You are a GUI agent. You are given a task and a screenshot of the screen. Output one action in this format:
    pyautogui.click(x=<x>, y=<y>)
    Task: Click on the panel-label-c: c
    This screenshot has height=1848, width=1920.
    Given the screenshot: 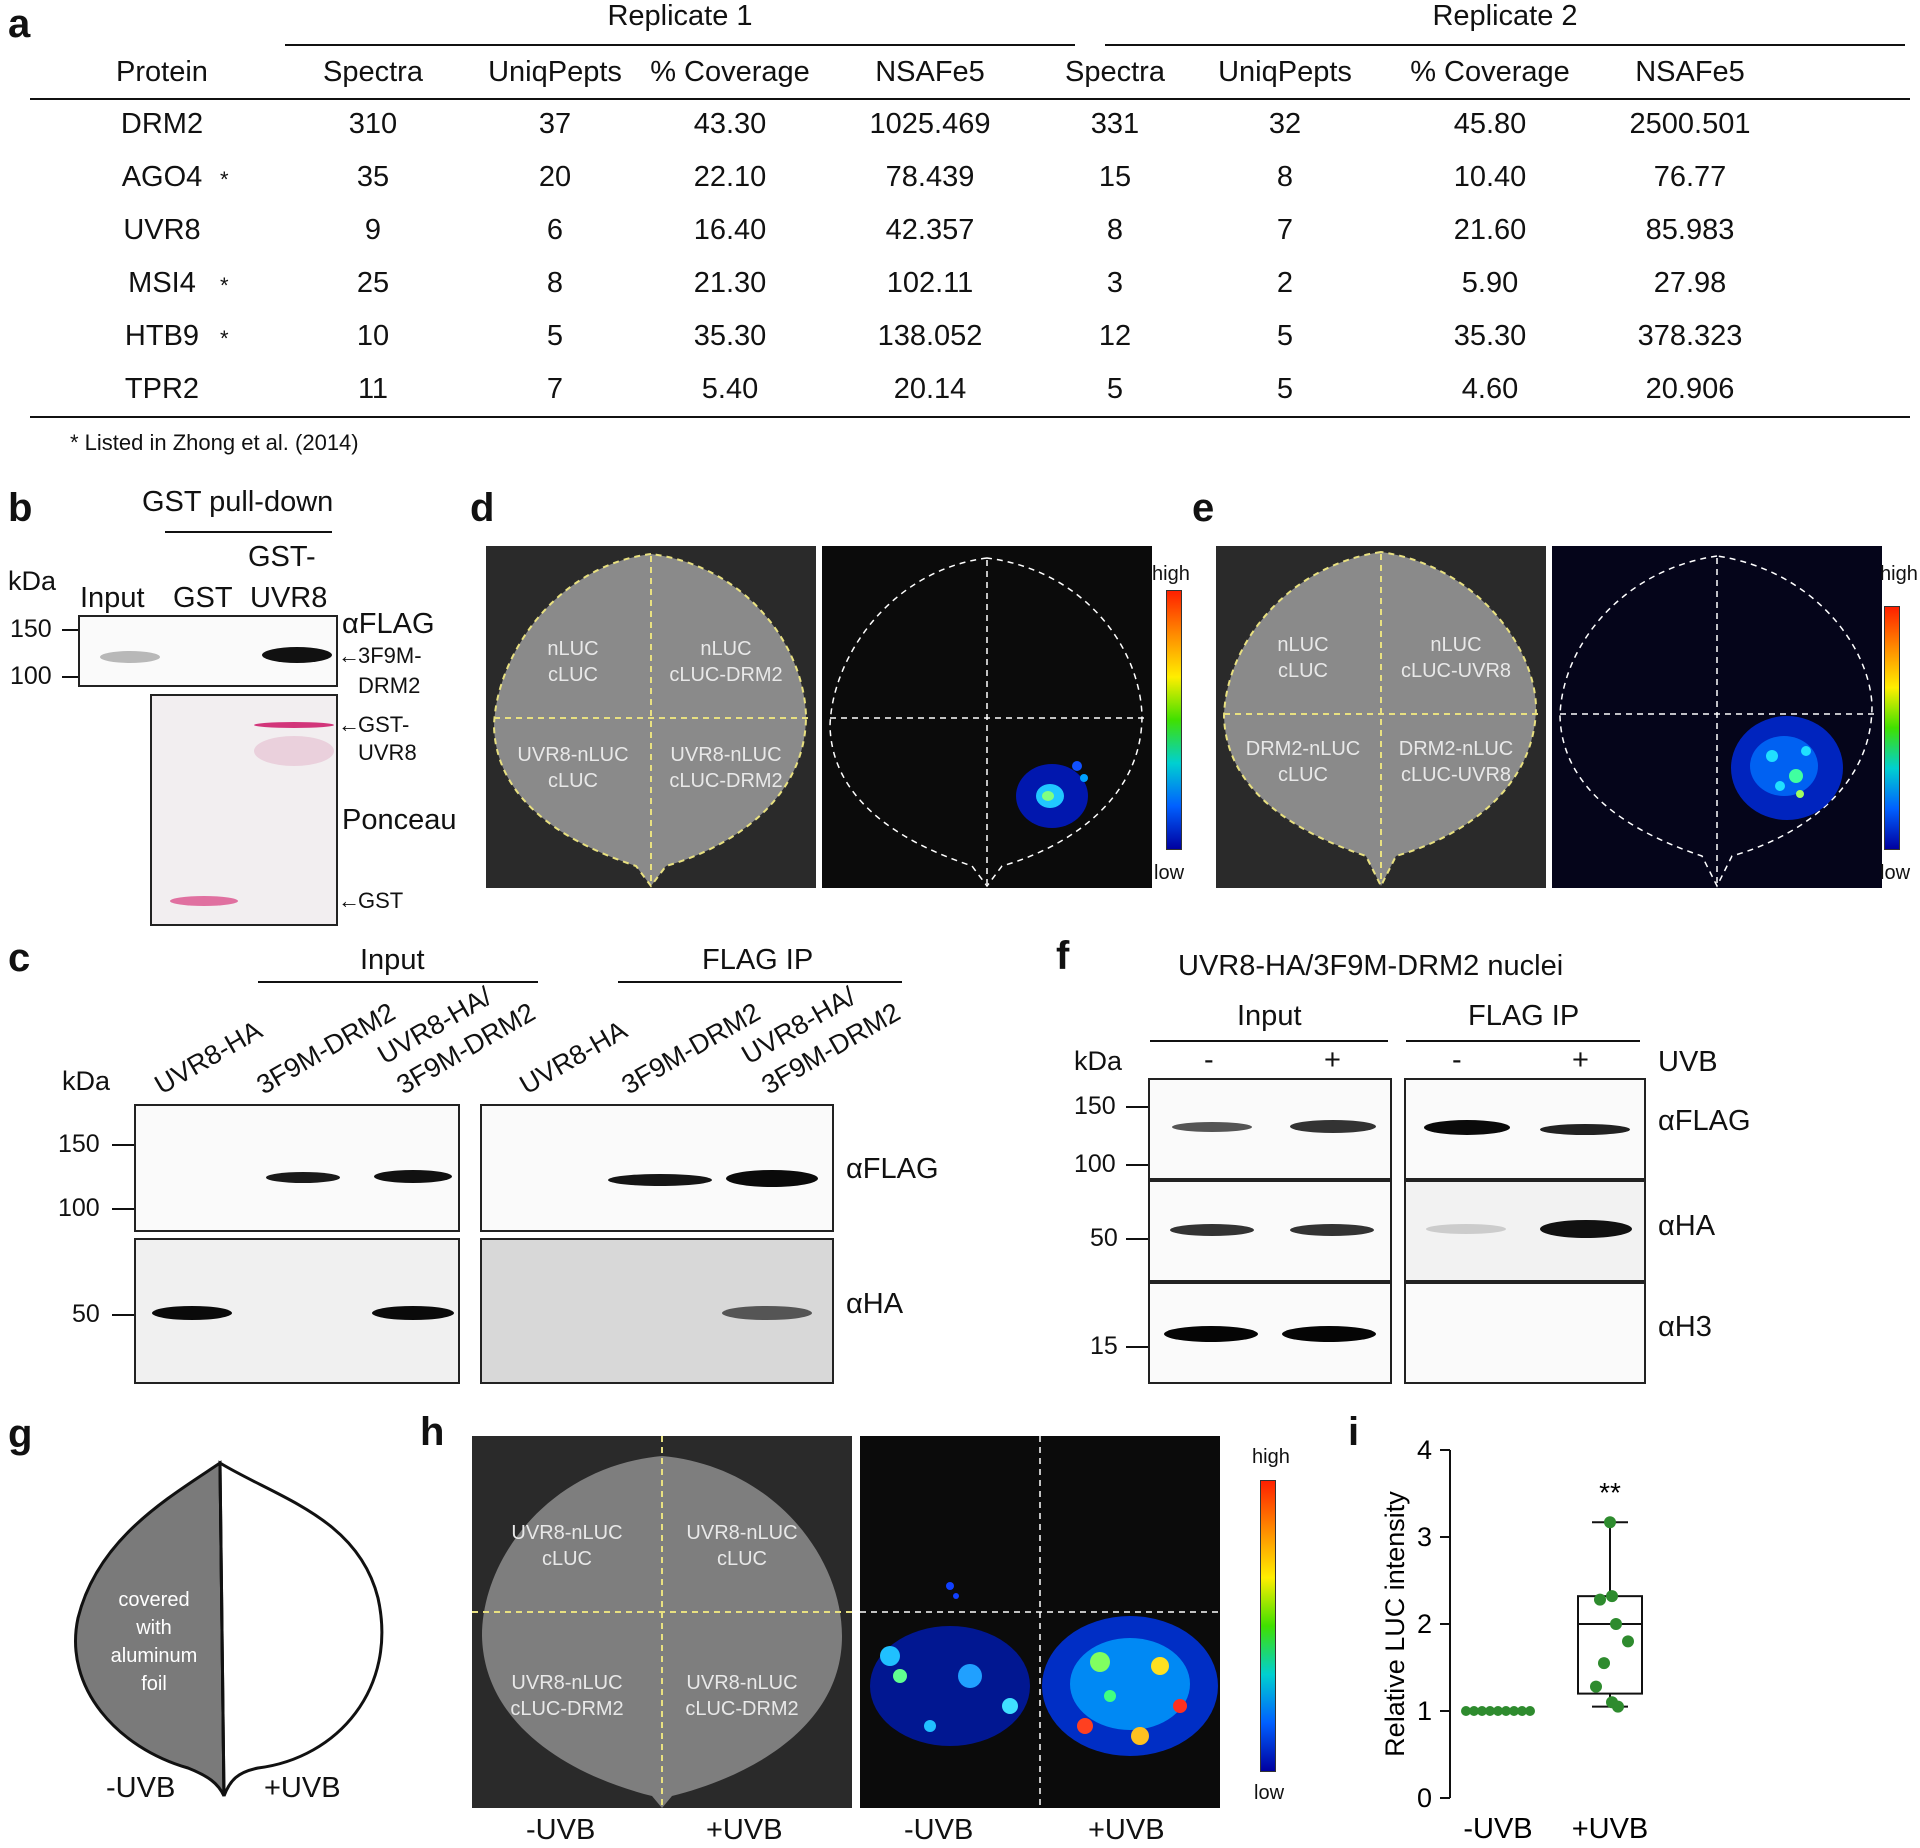 What is the action you would take?
    pyautogui.click(x=19, y=958)
    